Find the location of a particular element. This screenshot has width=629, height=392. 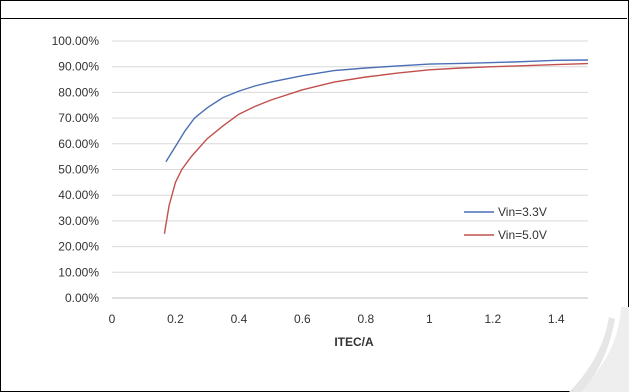

x-tick-label: 0.4 is located at coordinates (239, 319).